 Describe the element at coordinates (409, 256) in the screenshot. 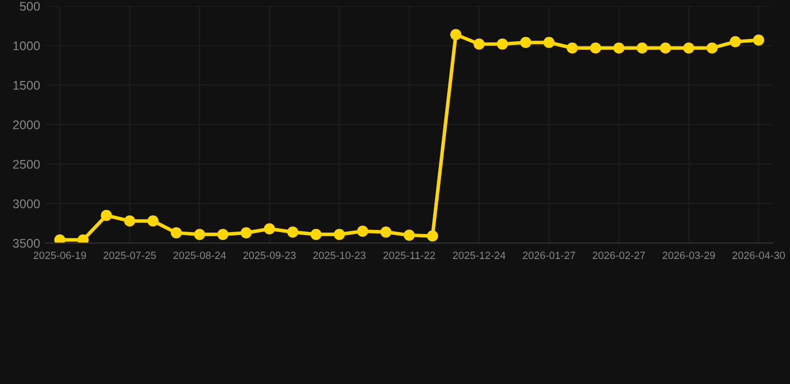

I see `x-tick-label: 2025-11-22` at that location.